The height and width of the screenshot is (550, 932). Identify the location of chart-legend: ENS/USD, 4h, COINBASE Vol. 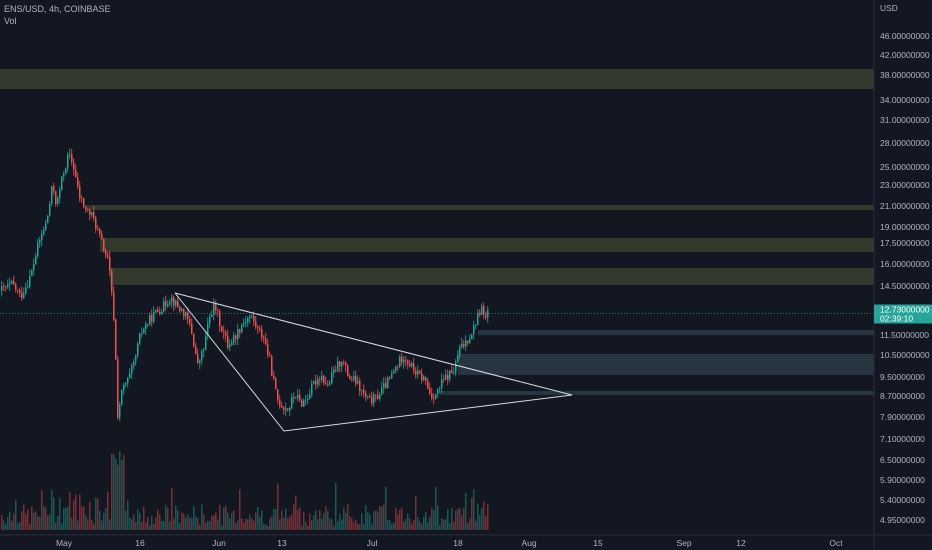
(57, 15).